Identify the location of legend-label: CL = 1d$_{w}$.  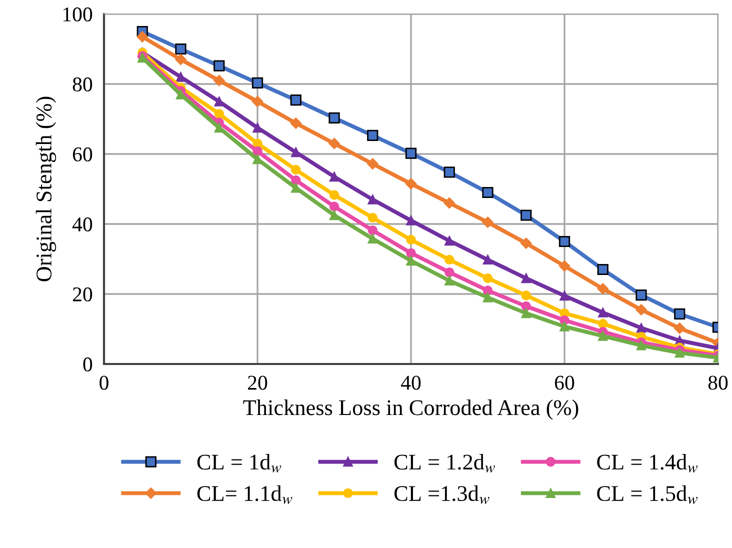
(239, 463).